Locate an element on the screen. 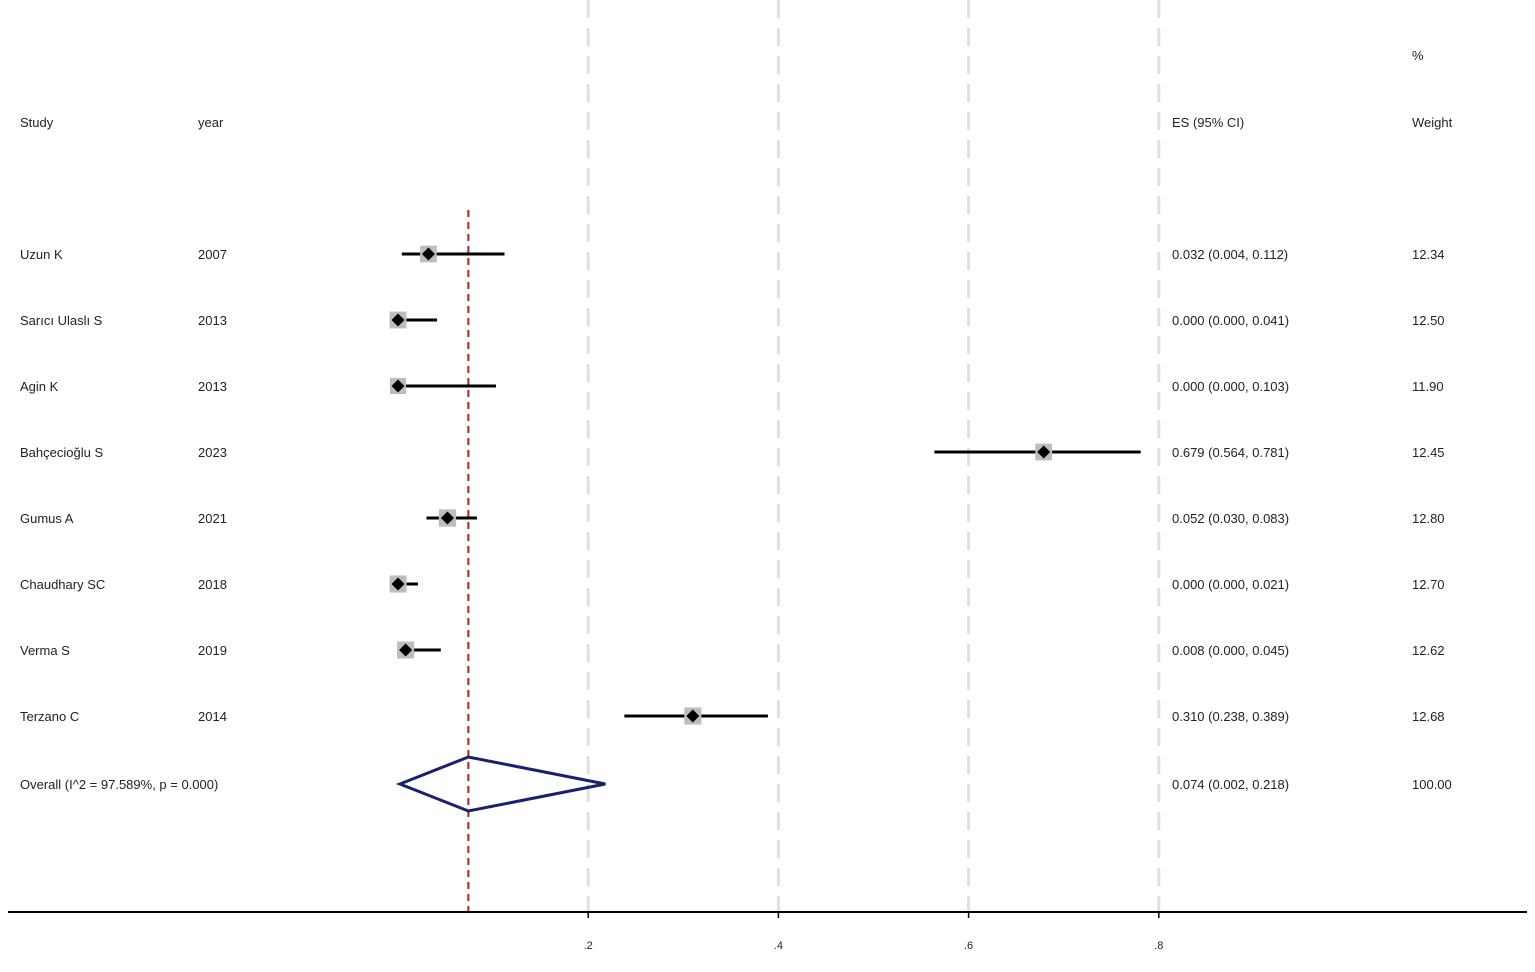  overall-weight: 100.00 is located at coordinates (1432, 784).